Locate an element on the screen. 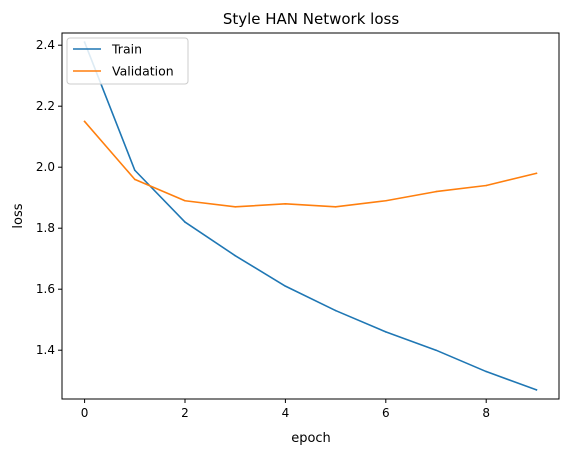  x-tick-label: 6 is located at coordinates (386, 413).